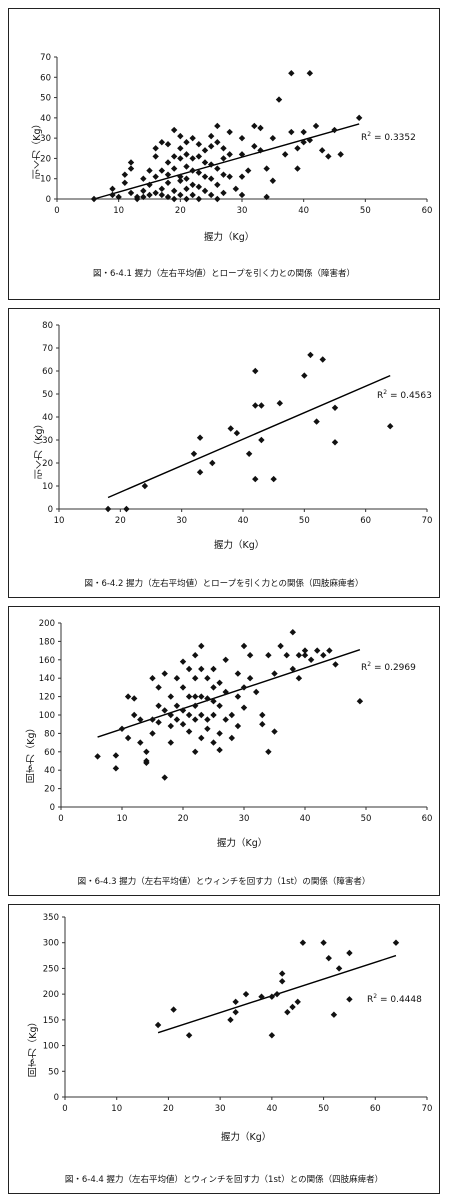  Describe the element at coordinates (51, 995) in the screenshot. I see `y-tick-label: 200` at that location.